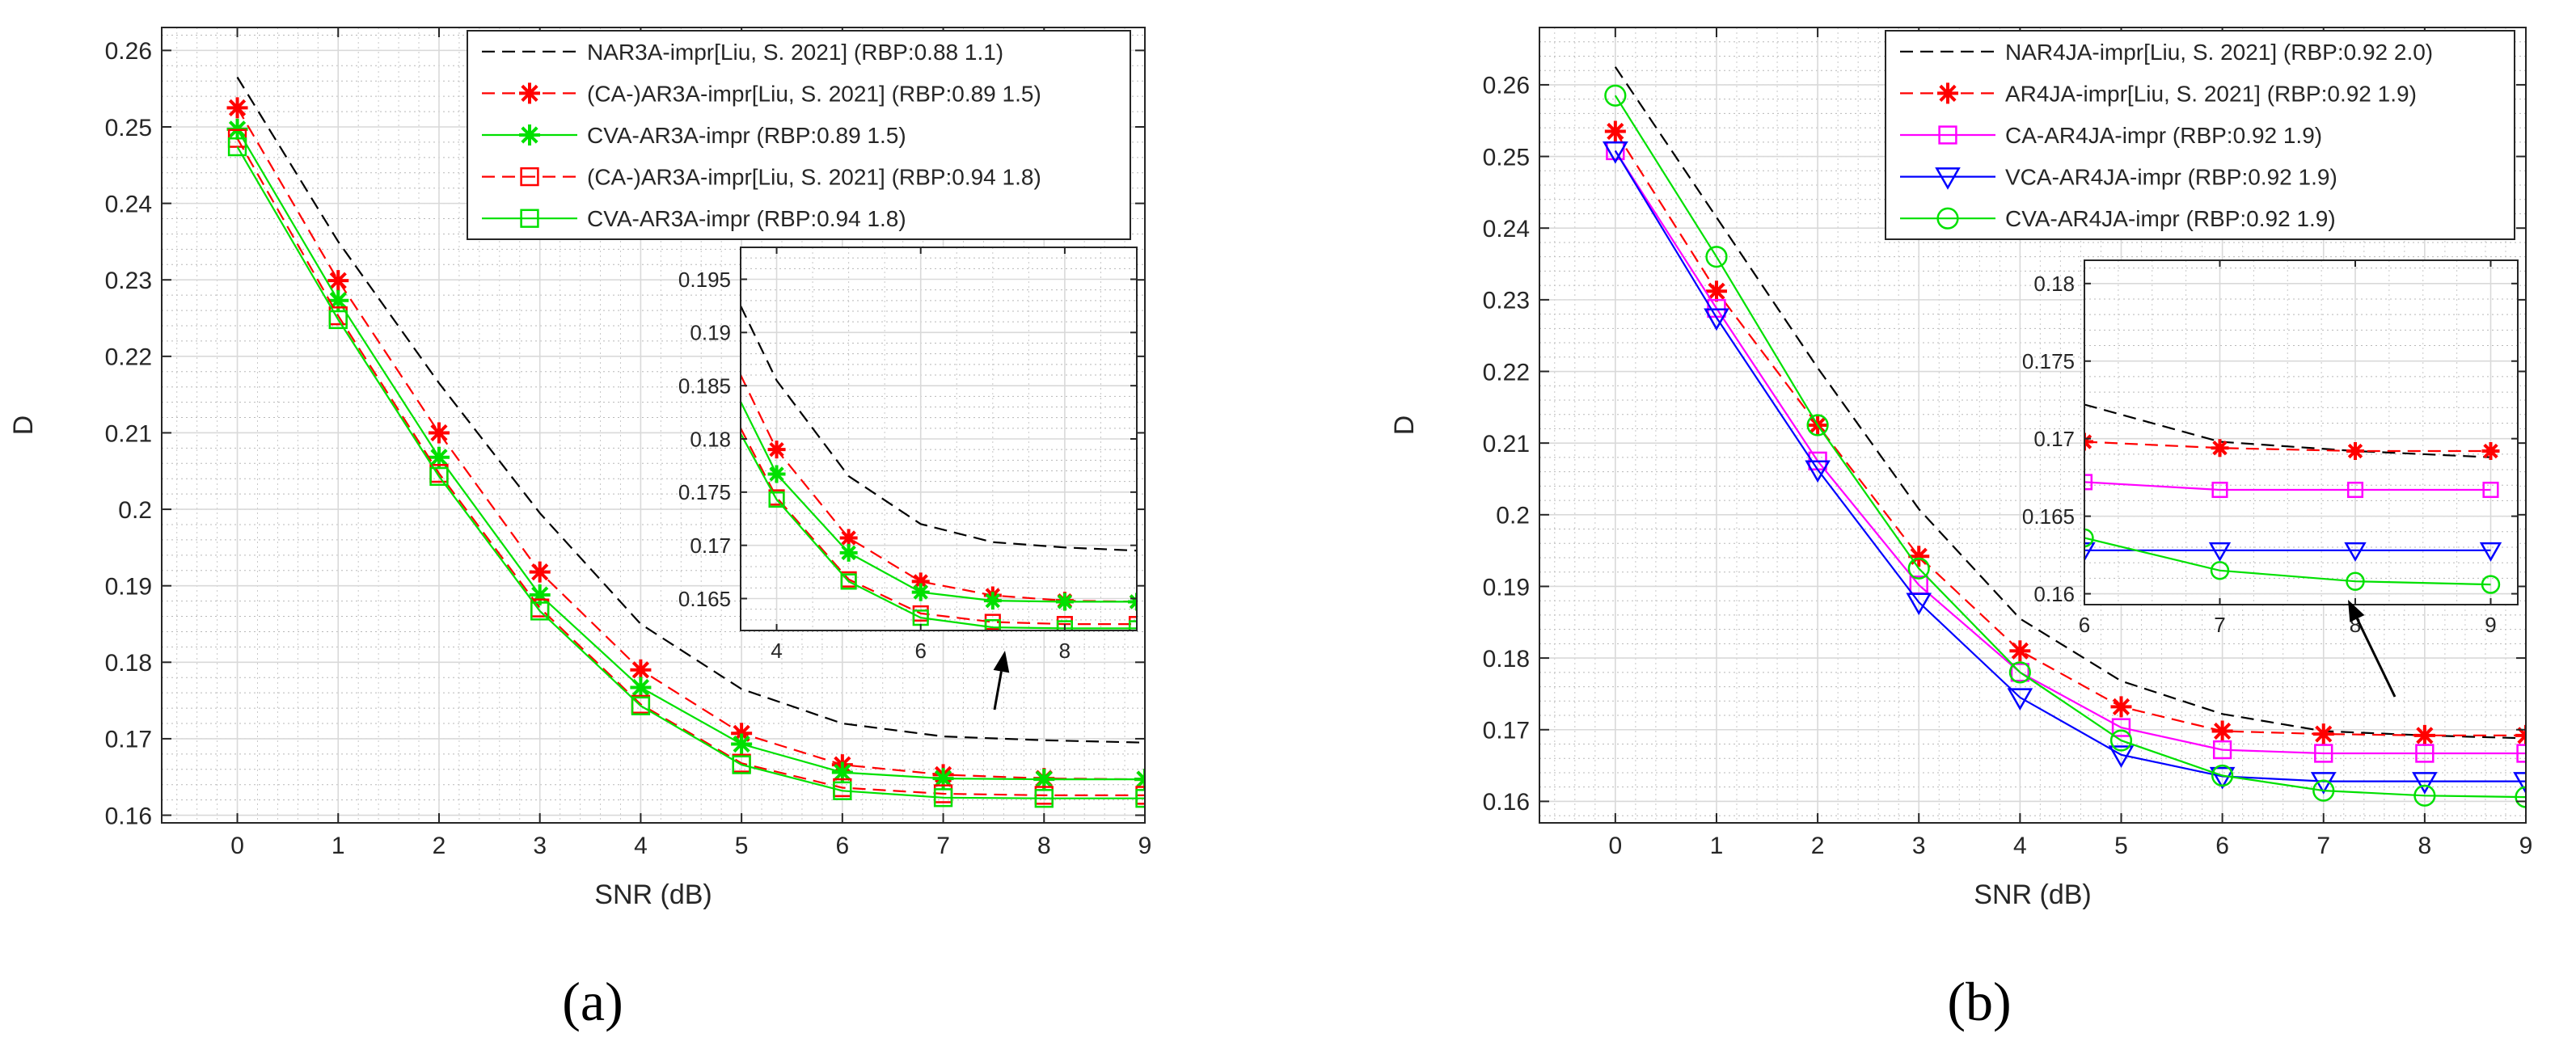 The image size is (2576, 1050). I want to click on legend-box, so click(799, 135).